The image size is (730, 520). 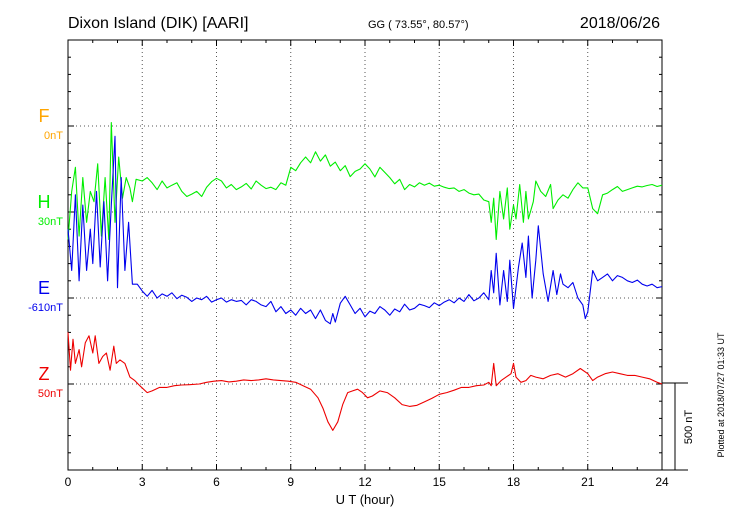 What do you see at coordinates (68, 482) in the screenshot?
I see `x-tick-label: 0` at bounding box center [68, 482].